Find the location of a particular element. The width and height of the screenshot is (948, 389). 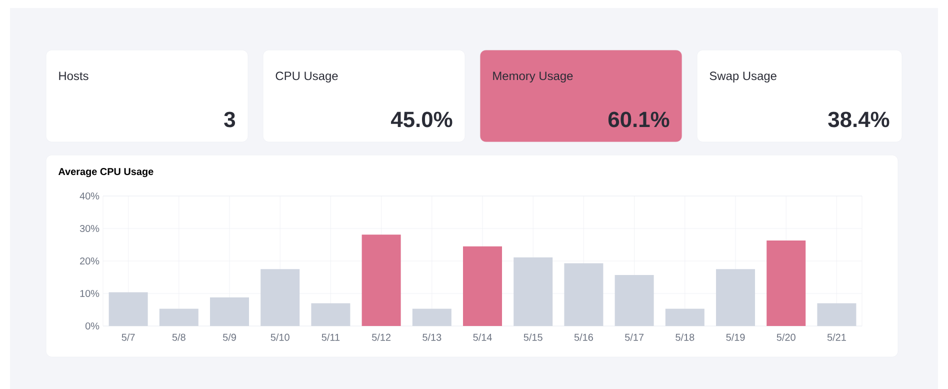

y-tick-label: 10% is located at coordinates (90, 294).